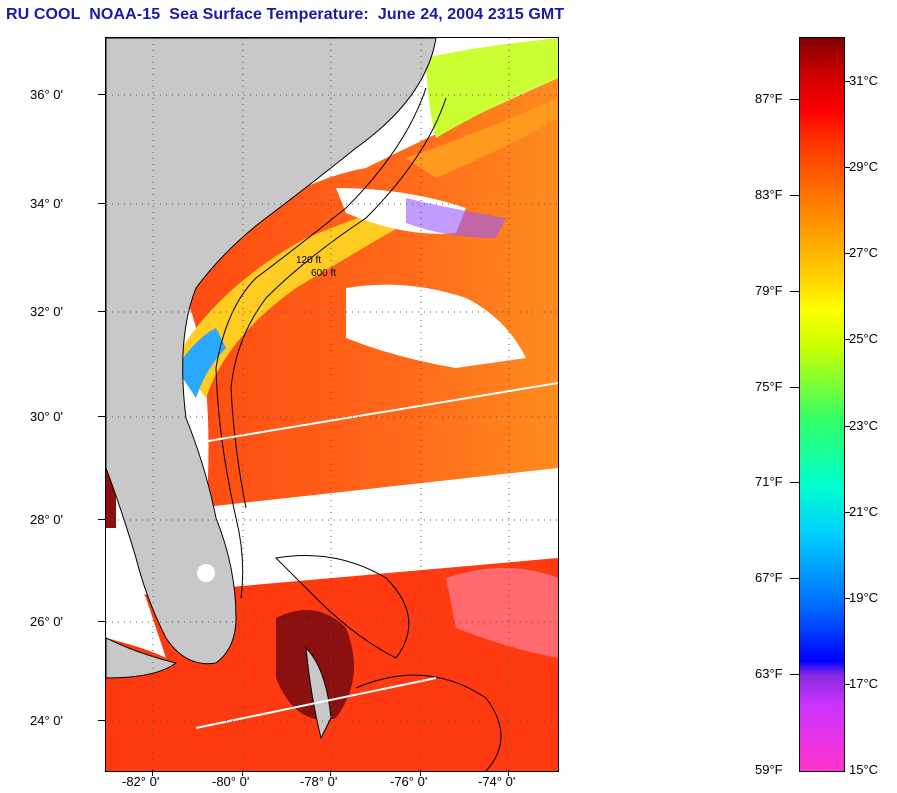 The width and height of the screenshot is (897, 793). Describe the element at coordinates (291, 303) in the screenshot. I see `coastal-water` at that location.